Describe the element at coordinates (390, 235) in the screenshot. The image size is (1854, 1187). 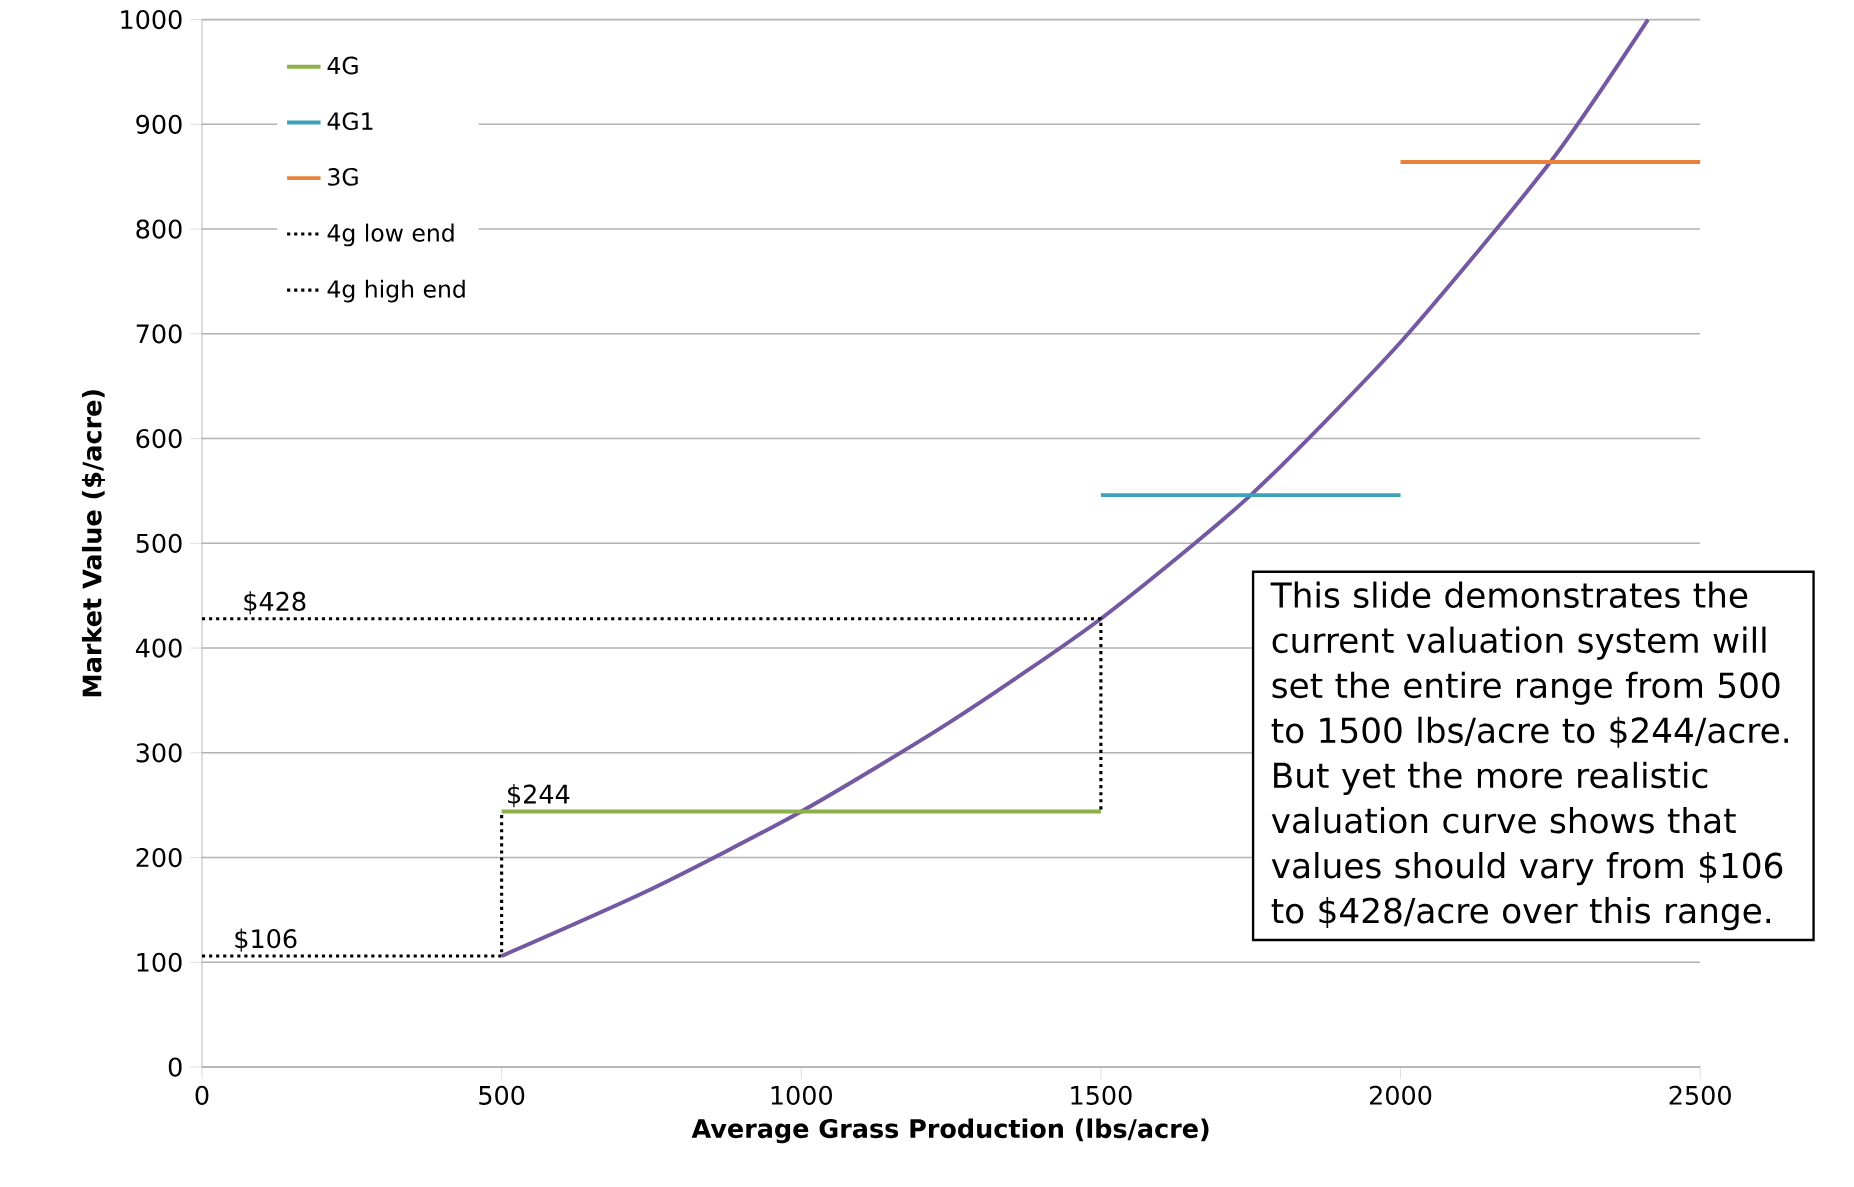
I see `legend-label: 4g low end` at that location.